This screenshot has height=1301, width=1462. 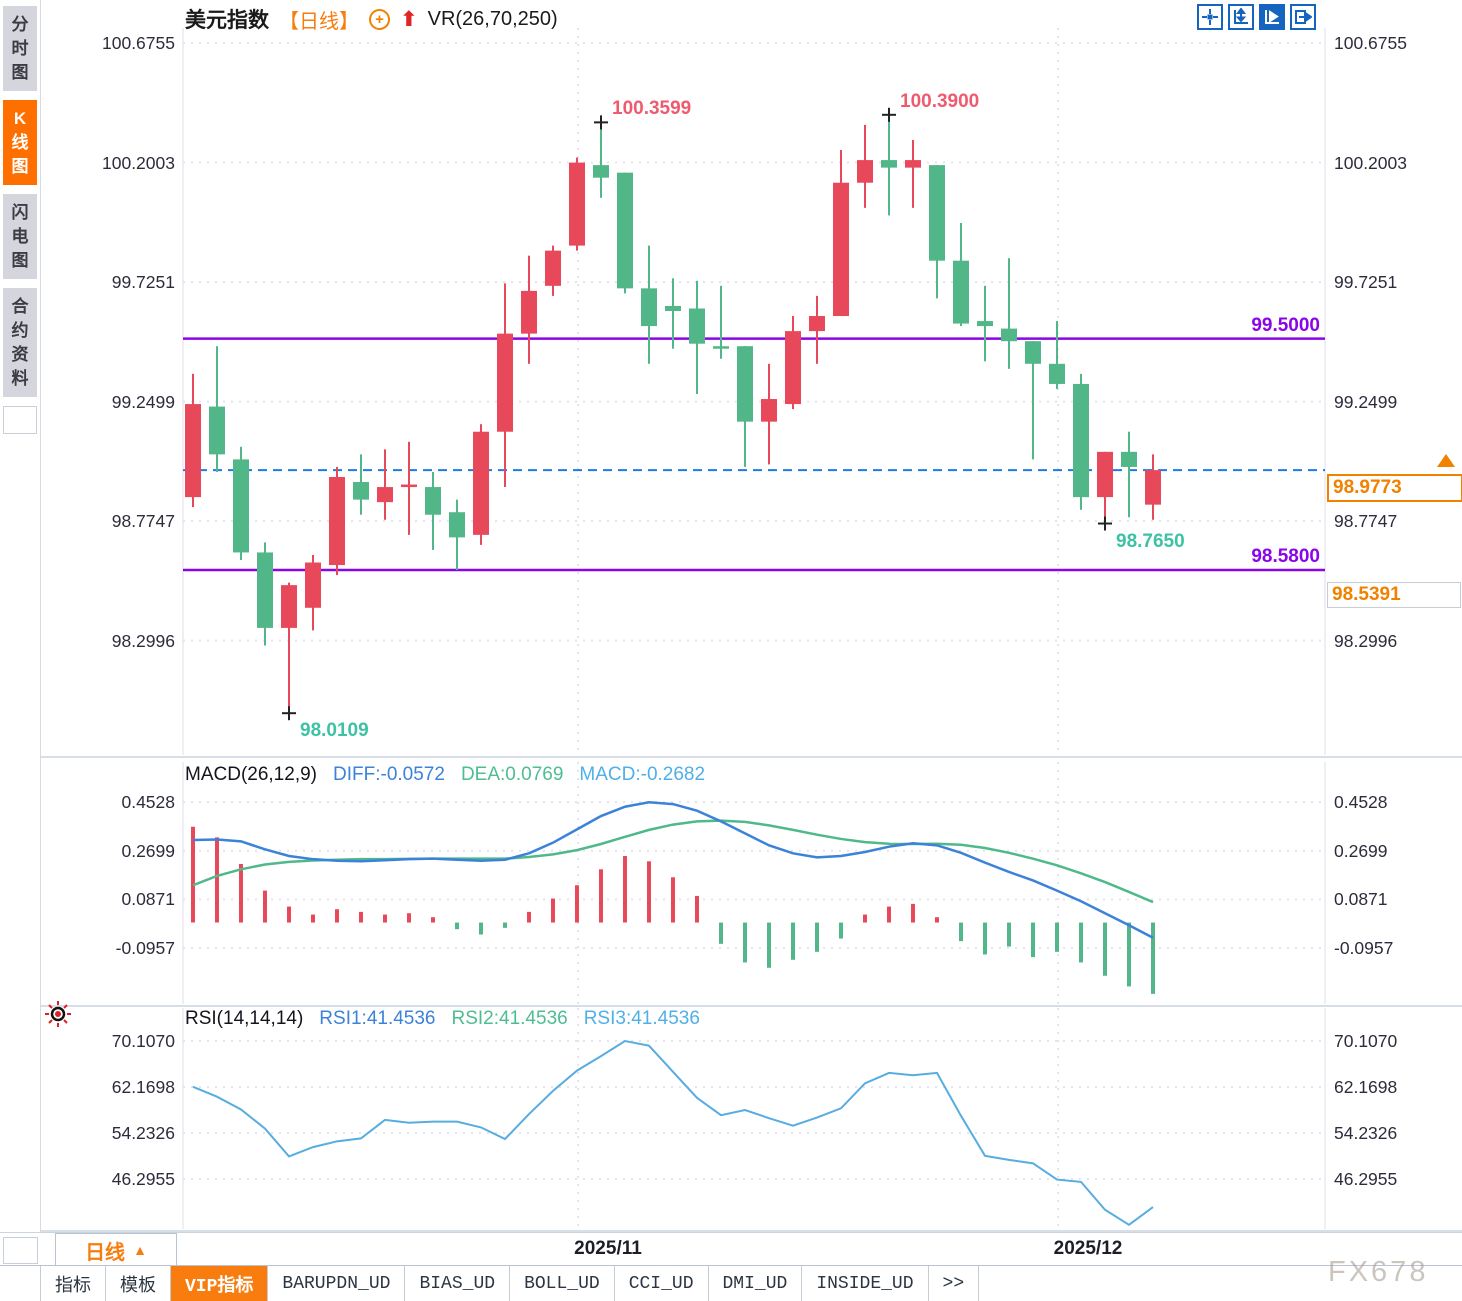 What do you see at coordinates (1446, 461) in the screenshot?
I see `go-to-latest-icon` at bounding box center [1446, 461].